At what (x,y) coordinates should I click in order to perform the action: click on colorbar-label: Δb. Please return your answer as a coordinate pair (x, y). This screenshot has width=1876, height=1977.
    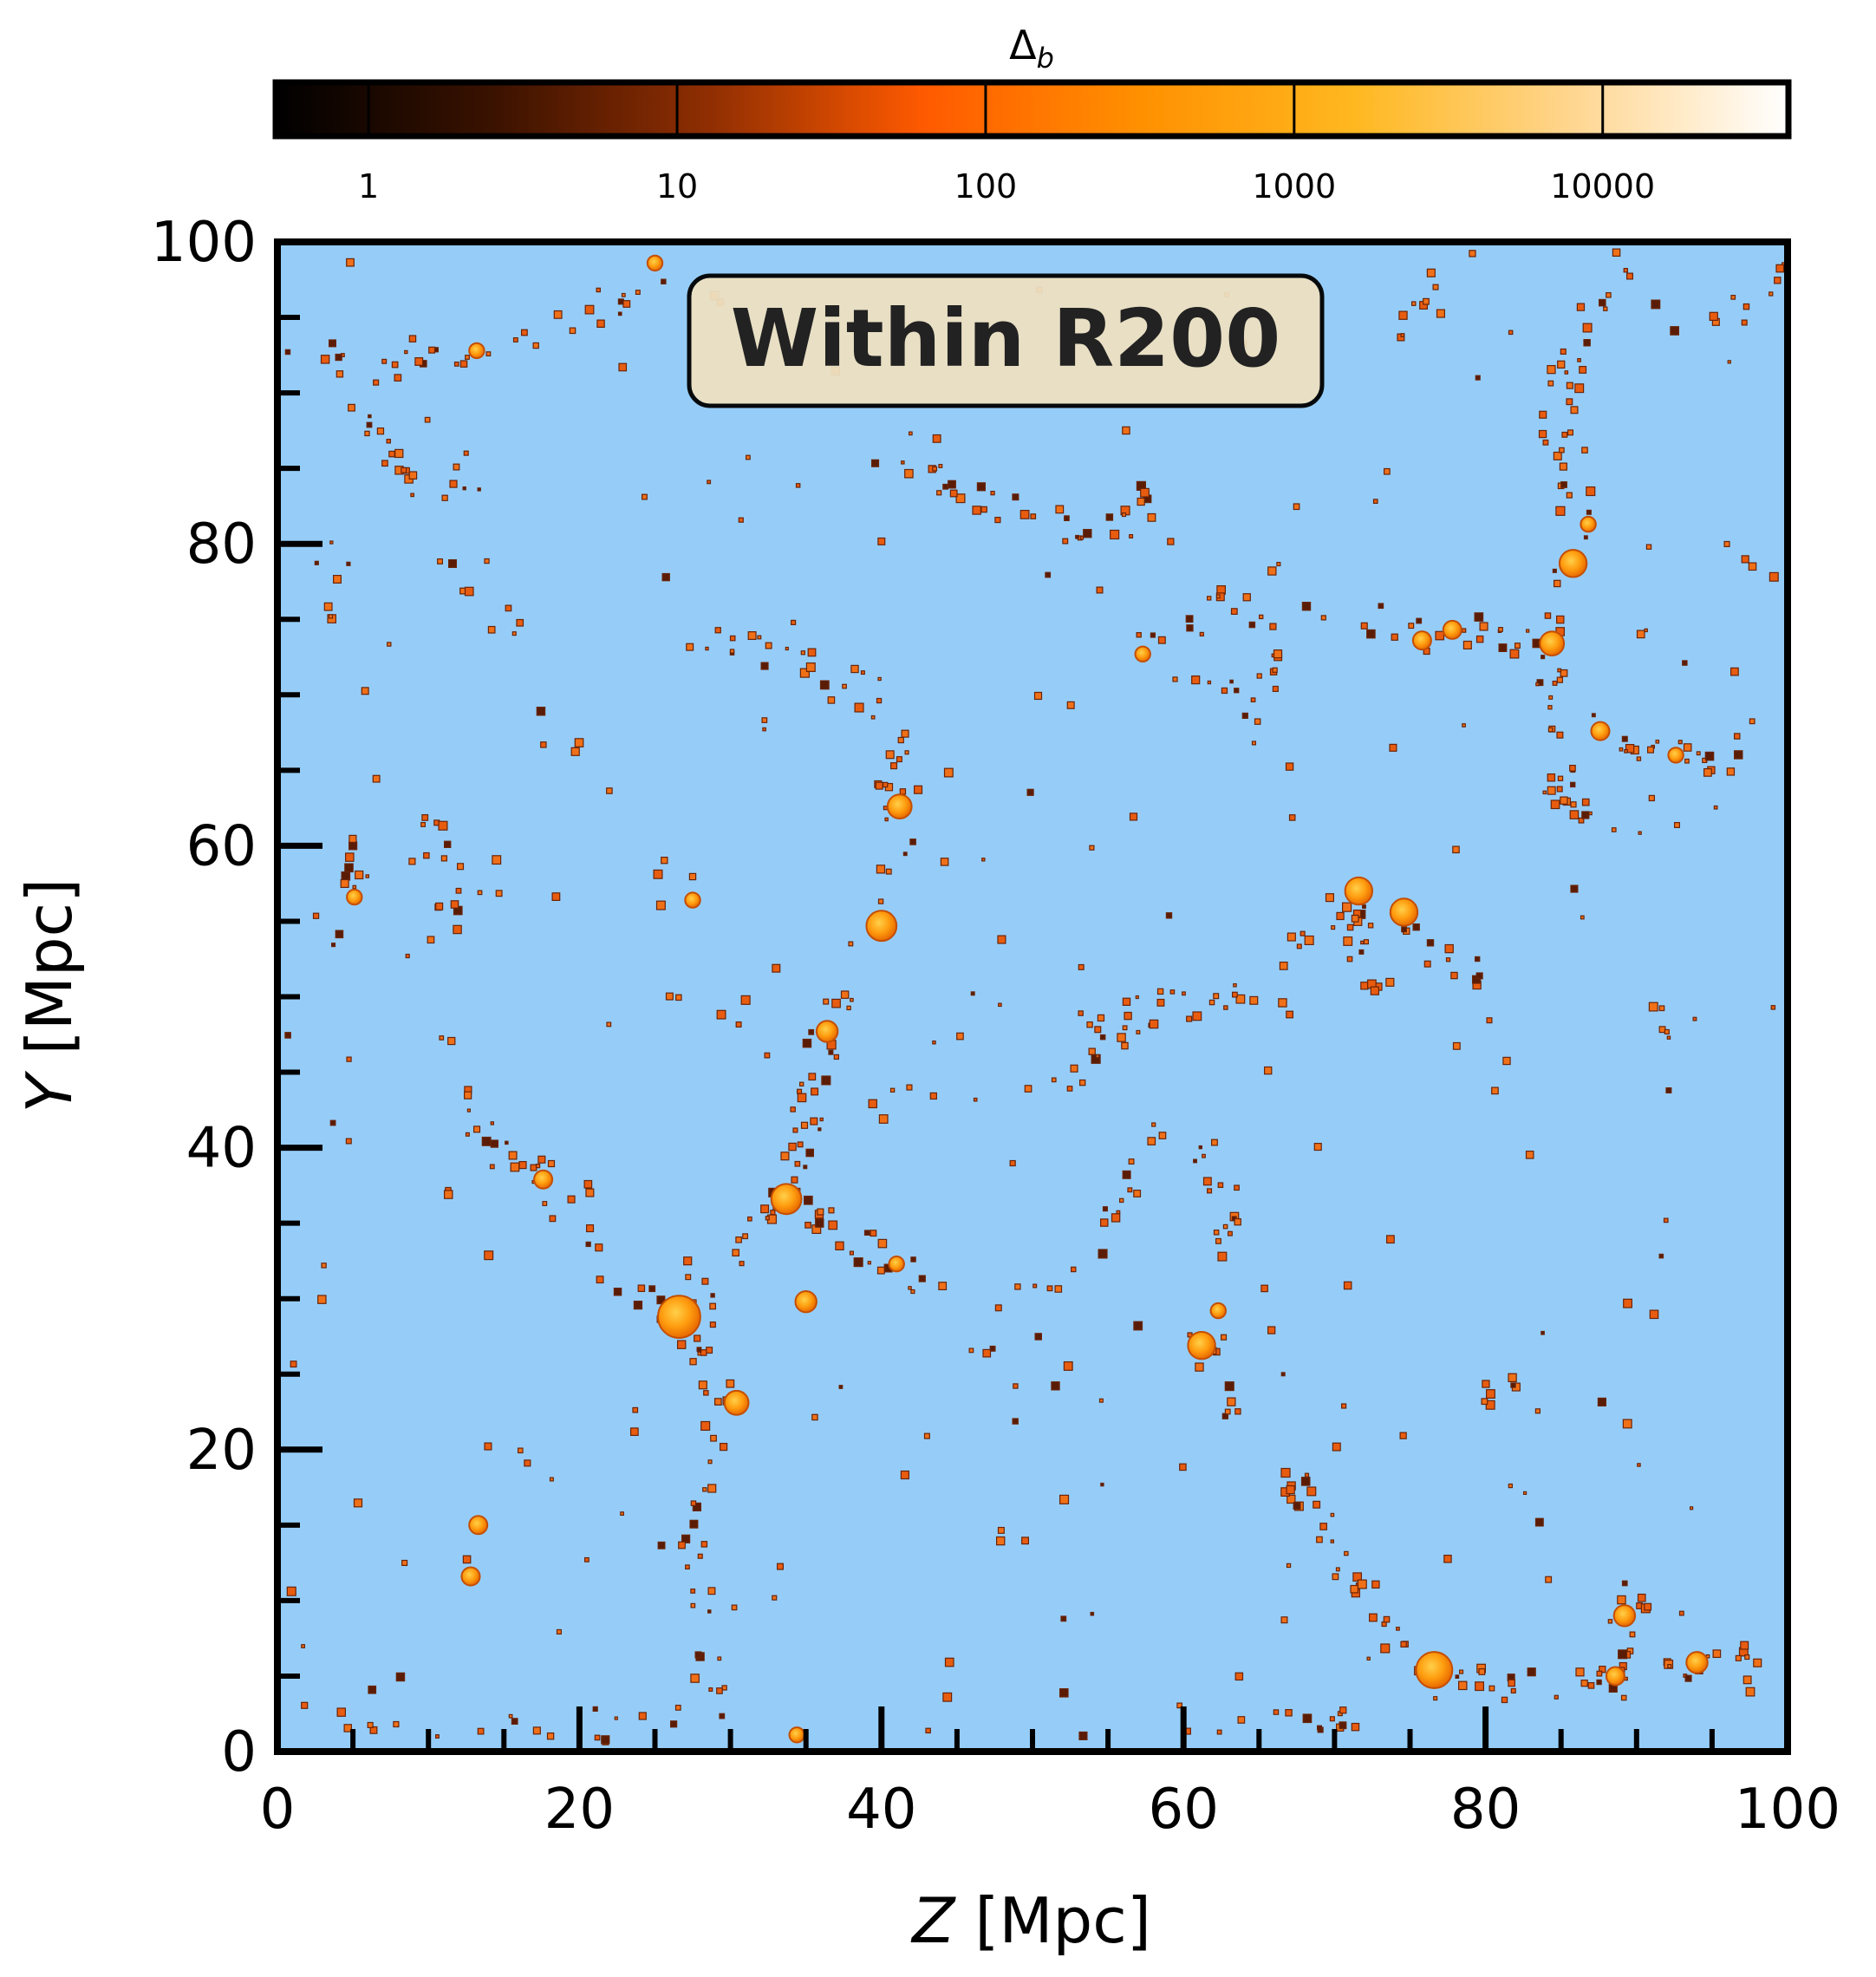
    Looking at the image, I should click on (1031, 48).